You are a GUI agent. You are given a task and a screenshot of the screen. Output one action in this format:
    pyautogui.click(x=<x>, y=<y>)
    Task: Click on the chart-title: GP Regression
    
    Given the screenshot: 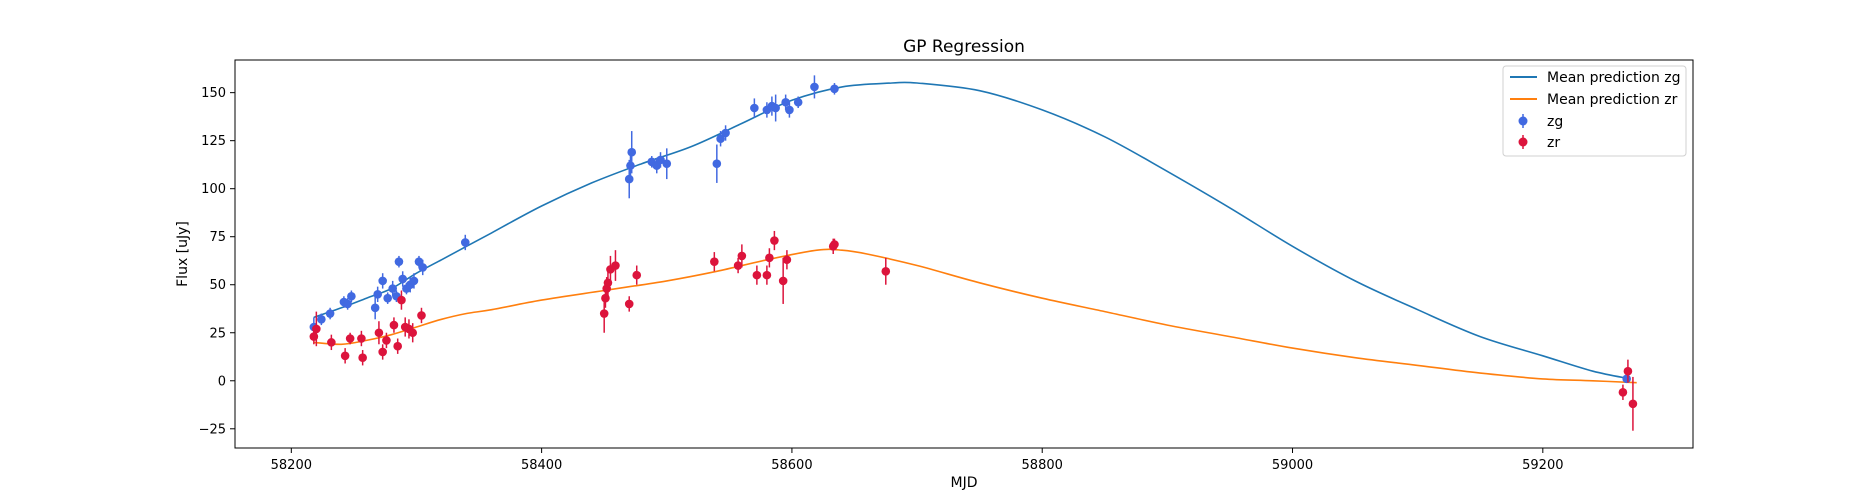 What is the action you would take?
    pyautogui.click(x=964, y=47)
    